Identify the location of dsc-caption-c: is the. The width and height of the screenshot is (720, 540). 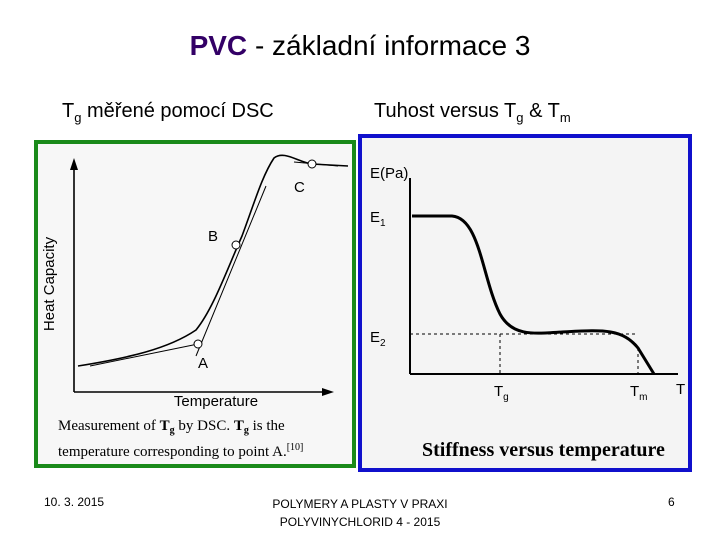
(267, 426).